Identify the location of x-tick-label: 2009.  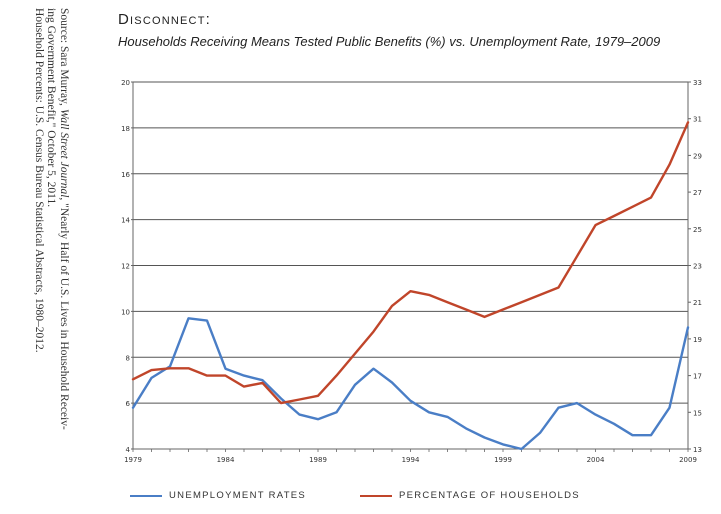
(688, 460).